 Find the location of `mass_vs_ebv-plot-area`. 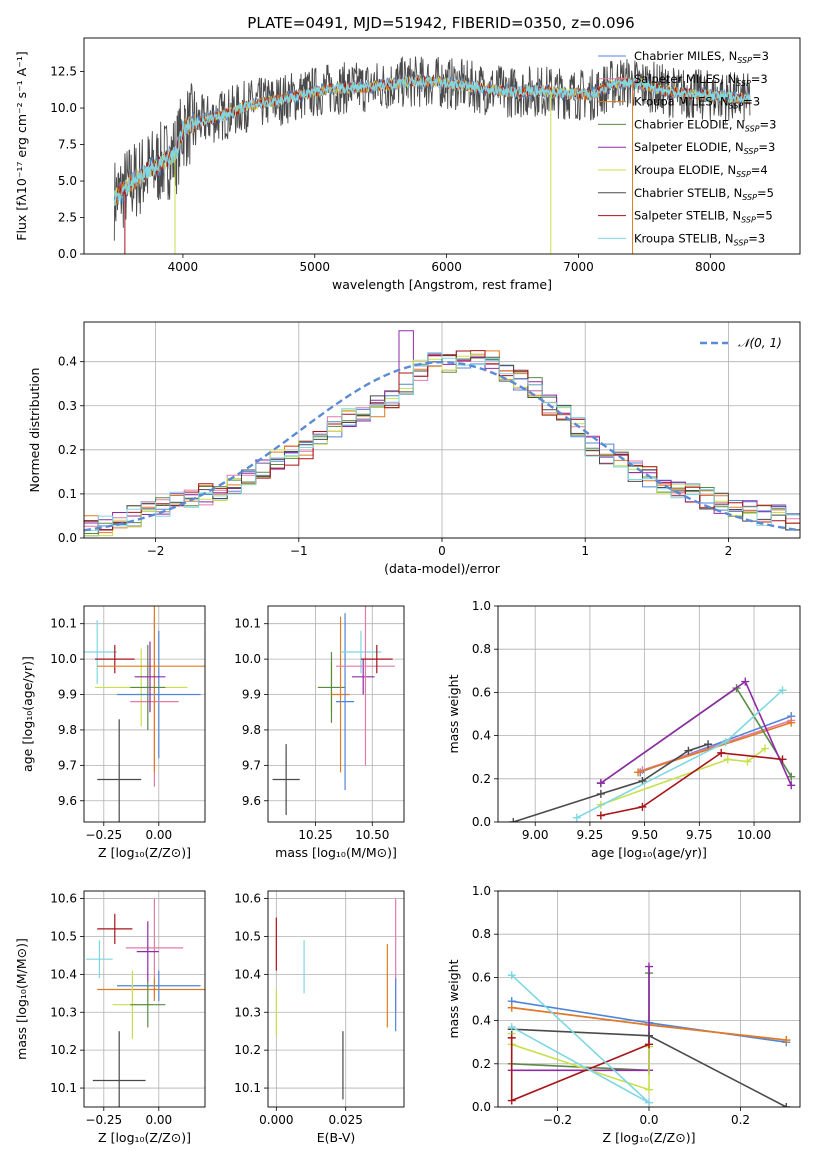

mass_vs_ebv-plot-area is located at coordinates (336, 999).